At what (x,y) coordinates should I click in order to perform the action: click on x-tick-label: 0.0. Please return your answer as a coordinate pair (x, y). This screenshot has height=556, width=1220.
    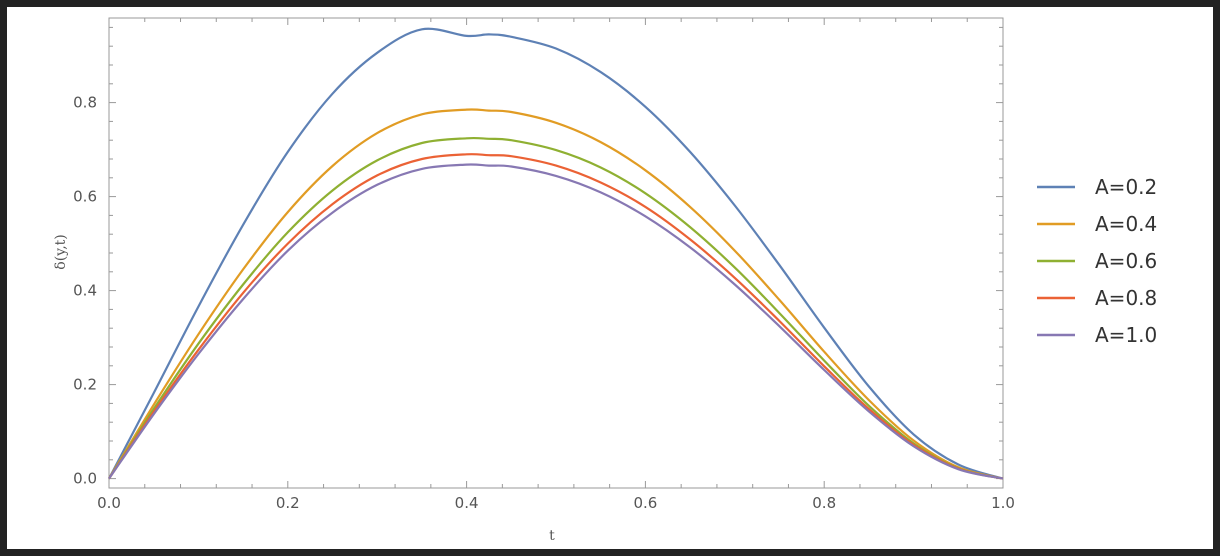
    Looking at the image, I should click on (109, 503).